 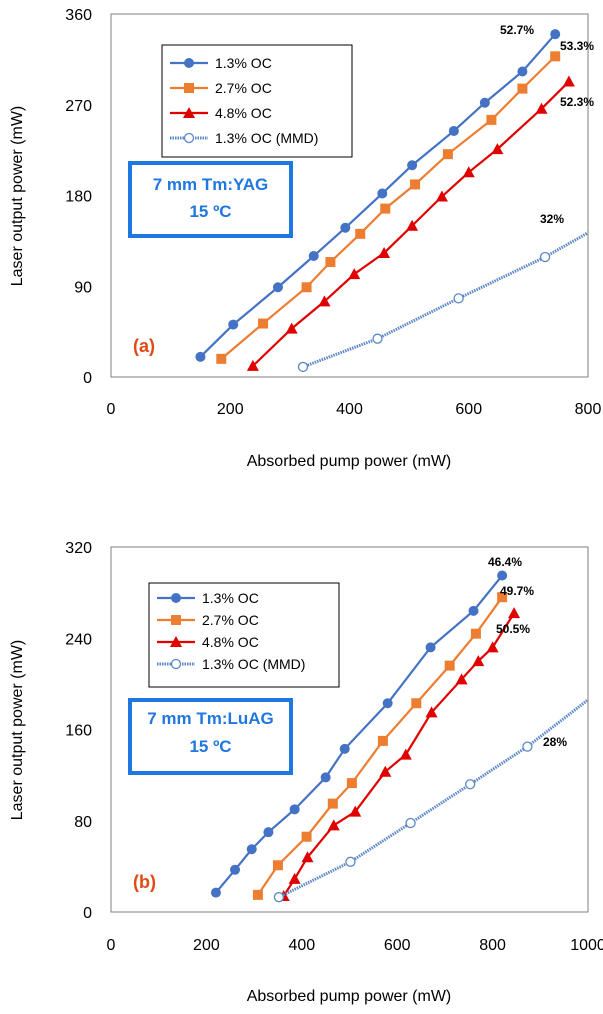 I want to click on series-2-7-oc, so click(x=380, y=746).